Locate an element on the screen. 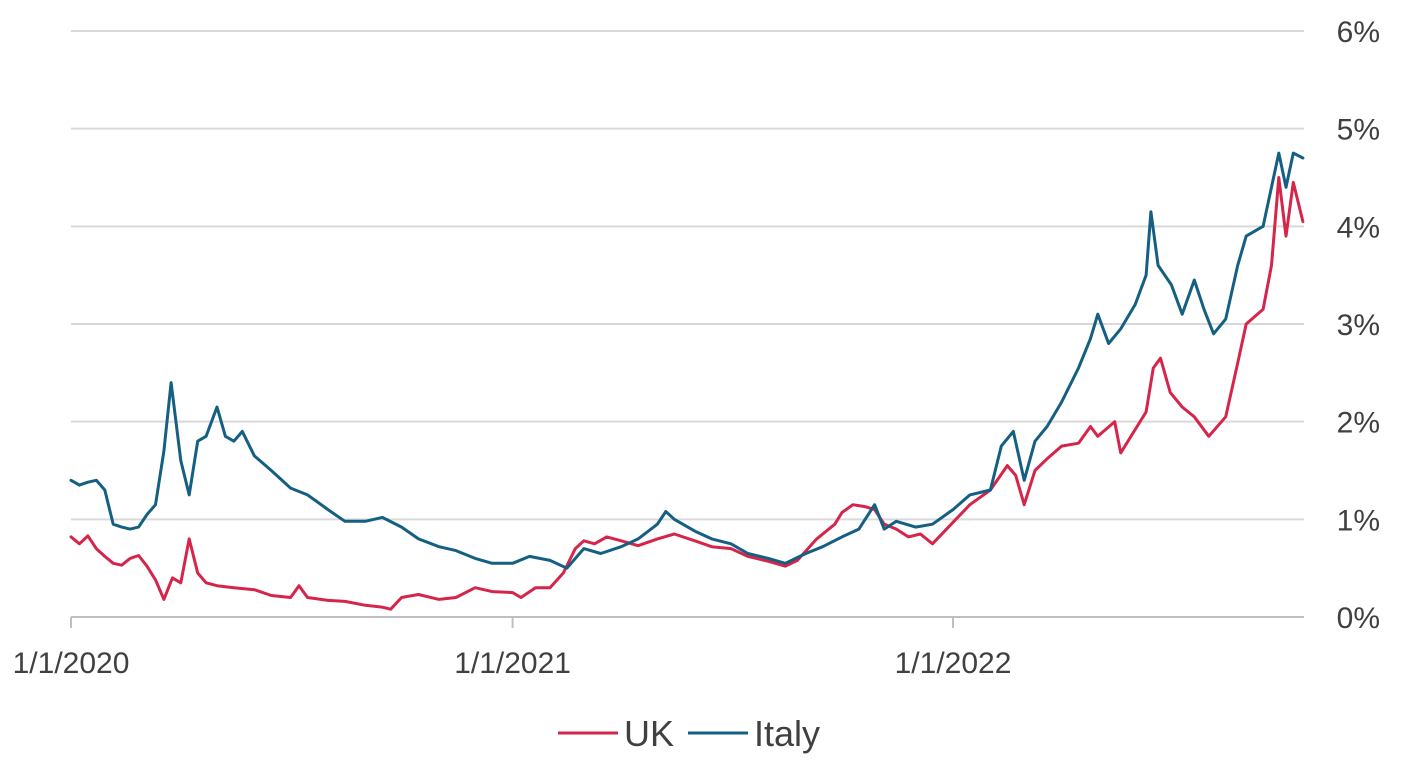 The height and width of the screenshot is (777, 1404). x-tick-label: 1/1/2022 is located at coordinates (953, 663).